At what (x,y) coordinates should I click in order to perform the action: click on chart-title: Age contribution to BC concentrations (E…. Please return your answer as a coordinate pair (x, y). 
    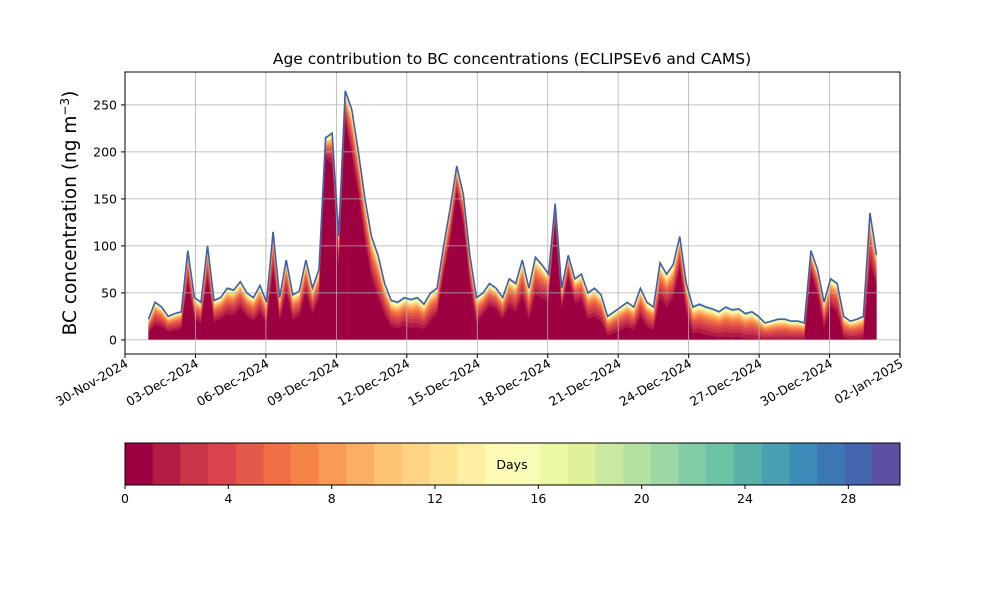
    Looking at the image, I should click on (512, 59).